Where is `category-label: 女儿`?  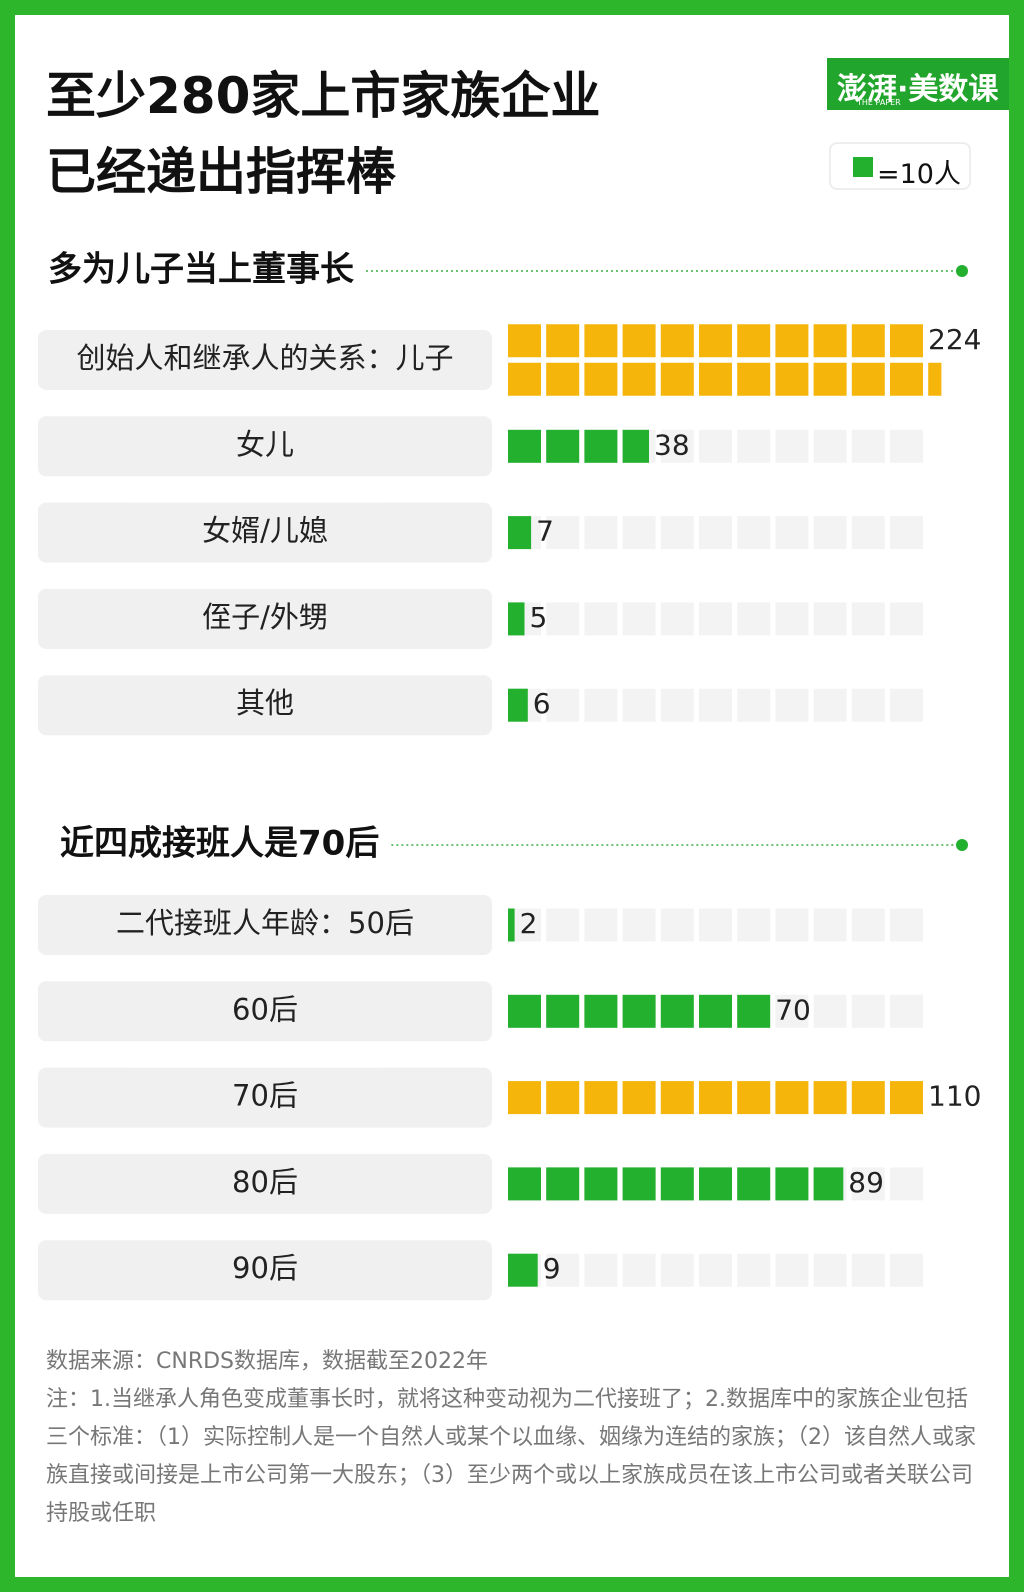
category-label: 女儿 is located at coordinates (265, 444).